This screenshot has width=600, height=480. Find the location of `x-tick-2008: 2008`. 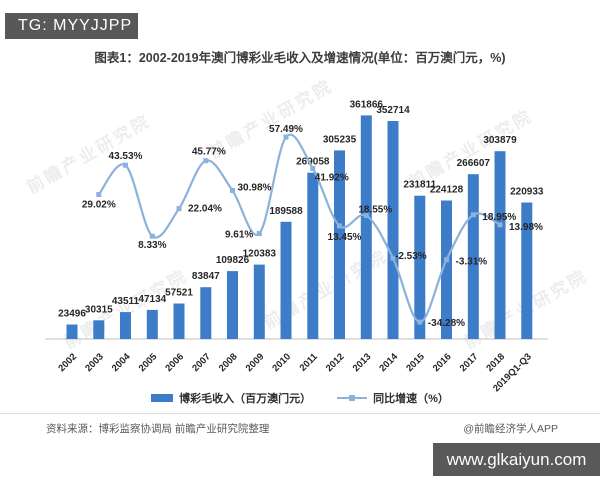

x-tick-2008: 2008 is located at coordinates (228, 362).